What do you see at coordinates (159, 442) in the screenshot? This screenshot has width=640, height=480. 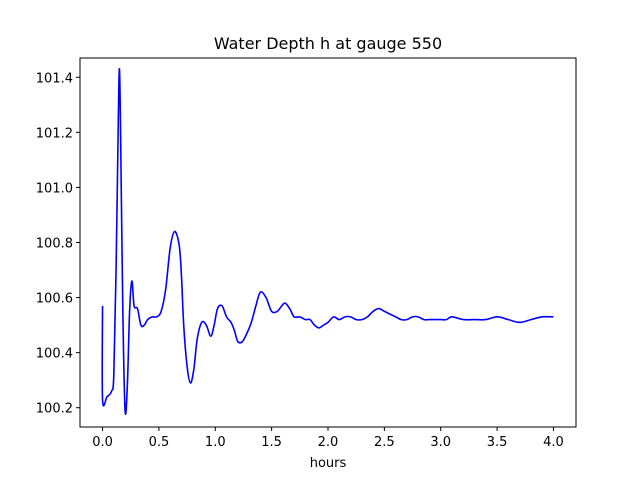 I see `x-tick-label: 0.5` at bounding box center [159, 442].